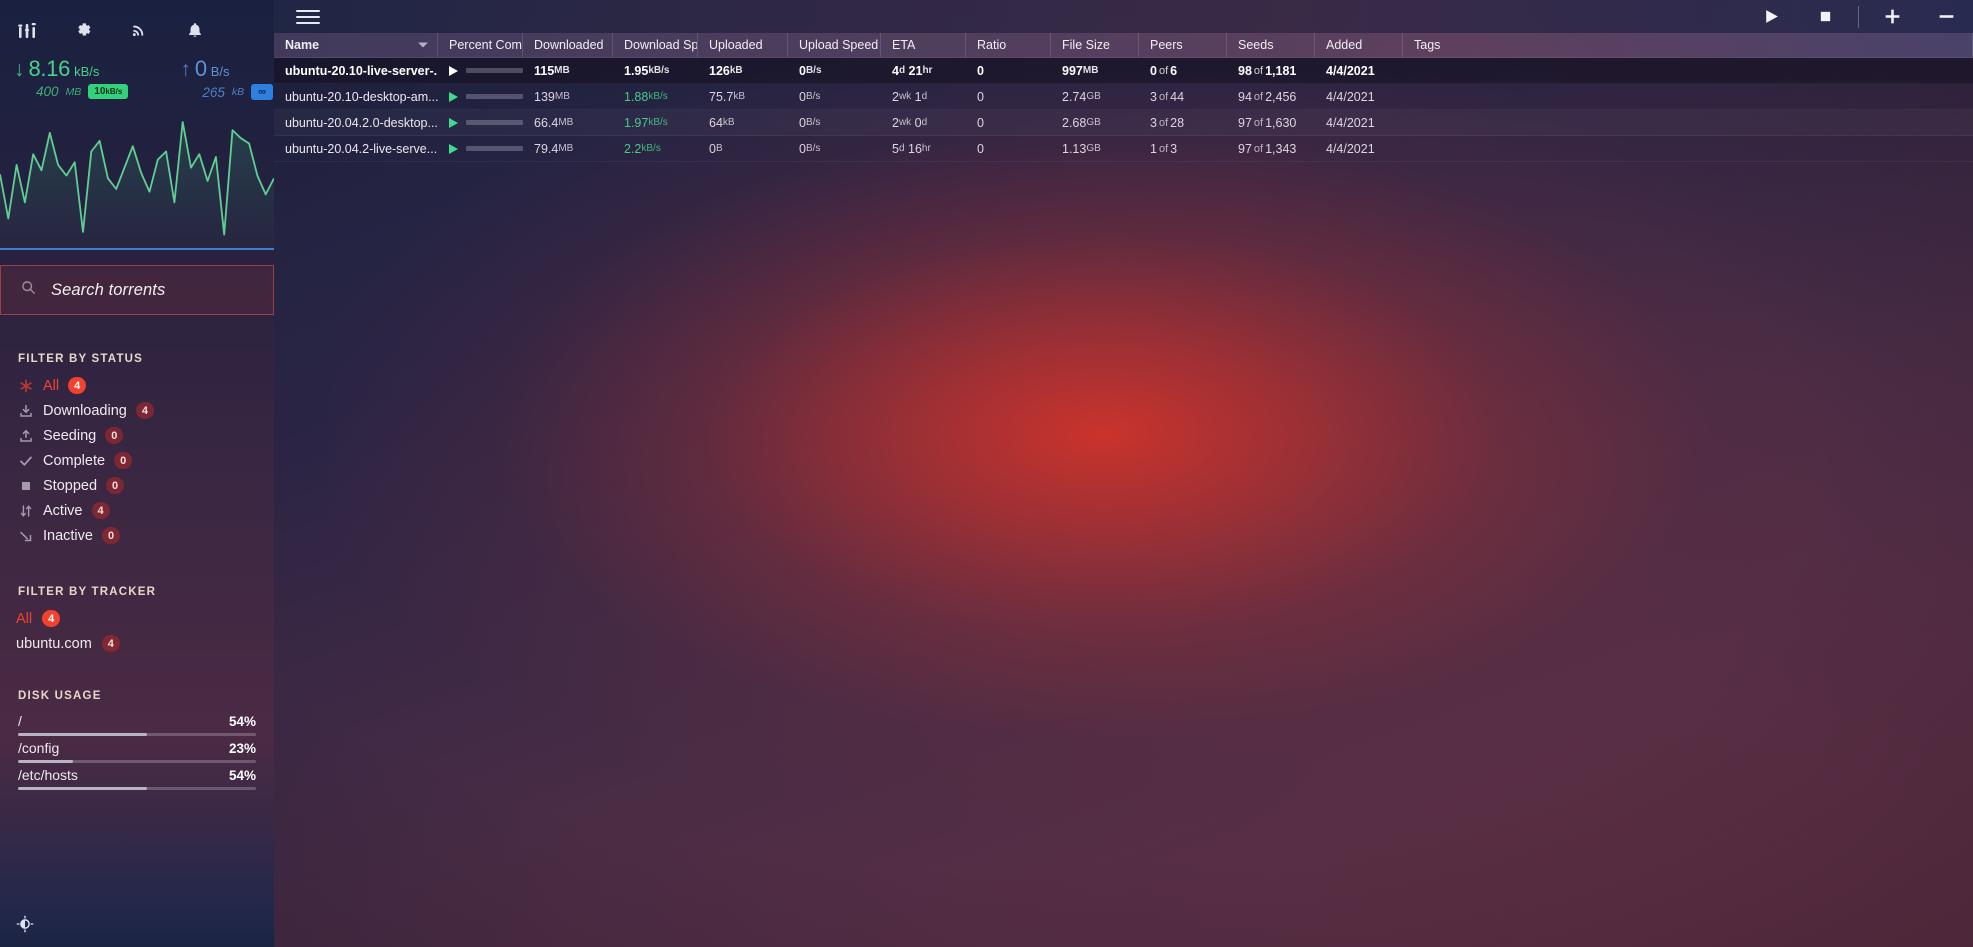 The image size is (1973, 947). I want to click on column-header-label: Downloaded, so click(569, 45).